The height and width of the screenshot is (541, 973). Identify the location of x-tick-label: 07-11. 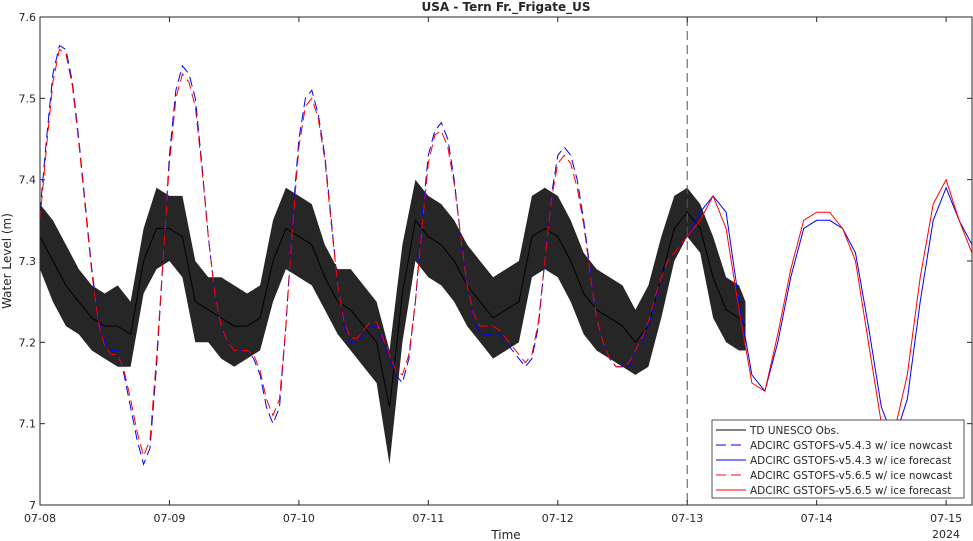
(428, 518).